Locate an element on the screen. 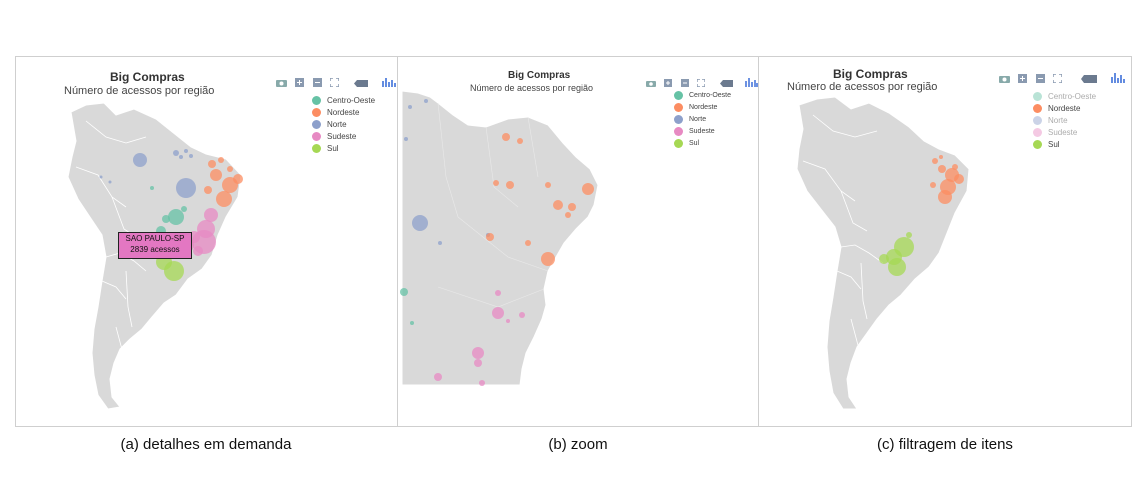 Image resolution: width=1140 pixels, height=488 pixels. legend: Centro-Oeste Nordeste Norte Sudeste Sul is located at coordinates (1064, 120).